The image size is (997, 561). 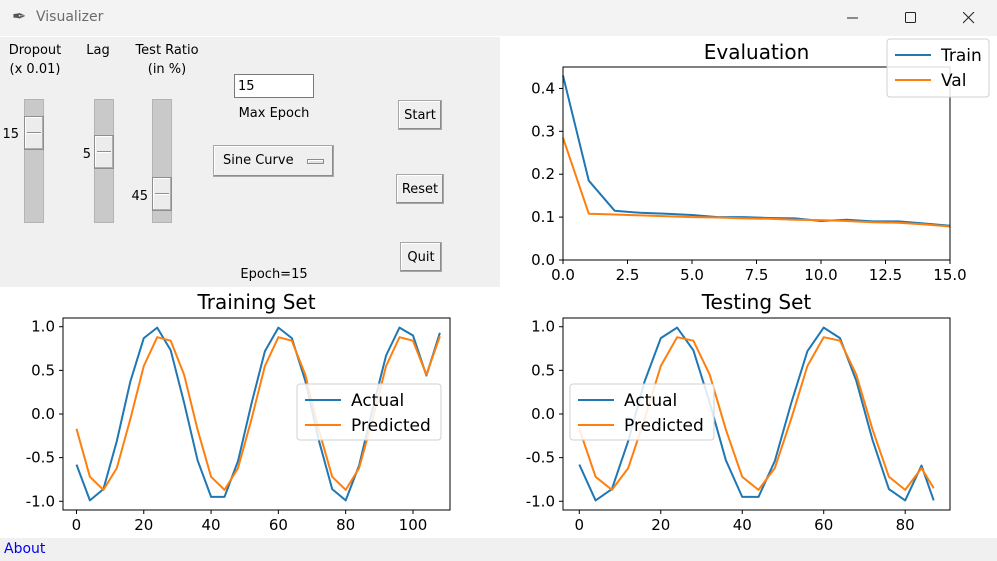 I want to click on lag-label: Lag, so click(x=98, y=50).